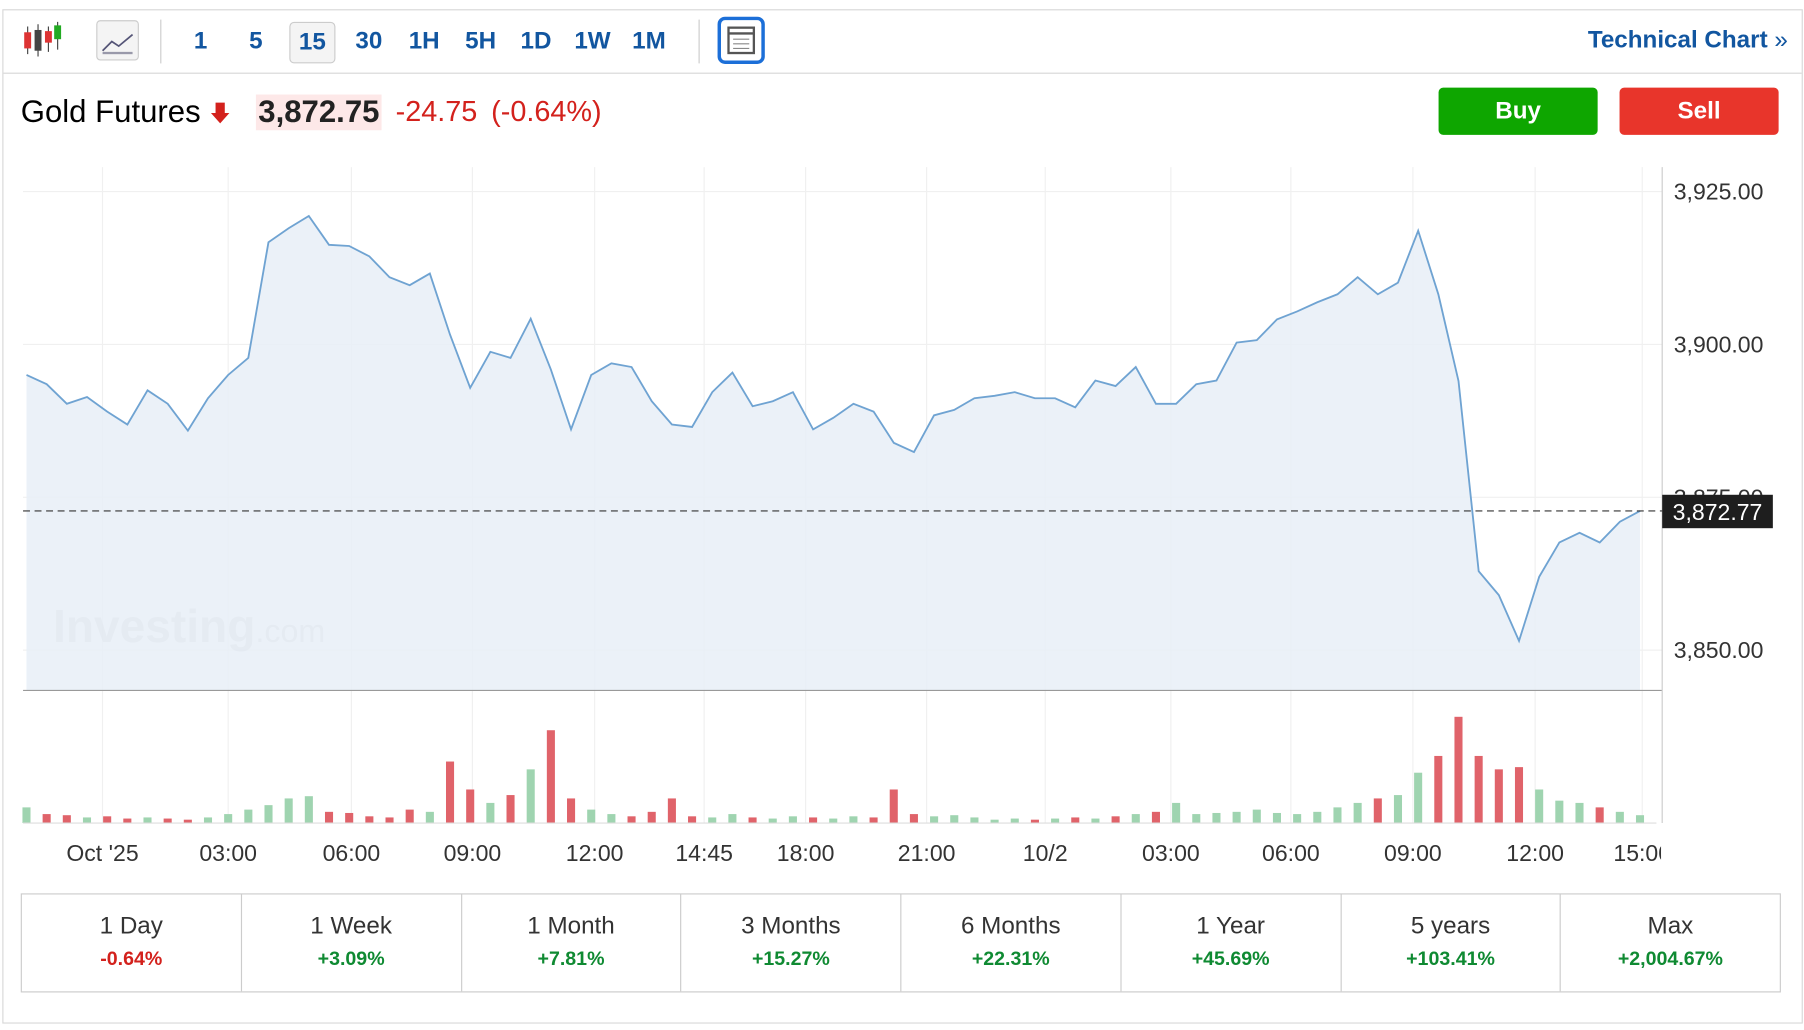 Image resolution: width=1804 pixels, height=1030 pixels. What do you see at coordinates (791, 926) in the screenshot?
I see `period-label: 3 Months` at bounding box center [791, 926].